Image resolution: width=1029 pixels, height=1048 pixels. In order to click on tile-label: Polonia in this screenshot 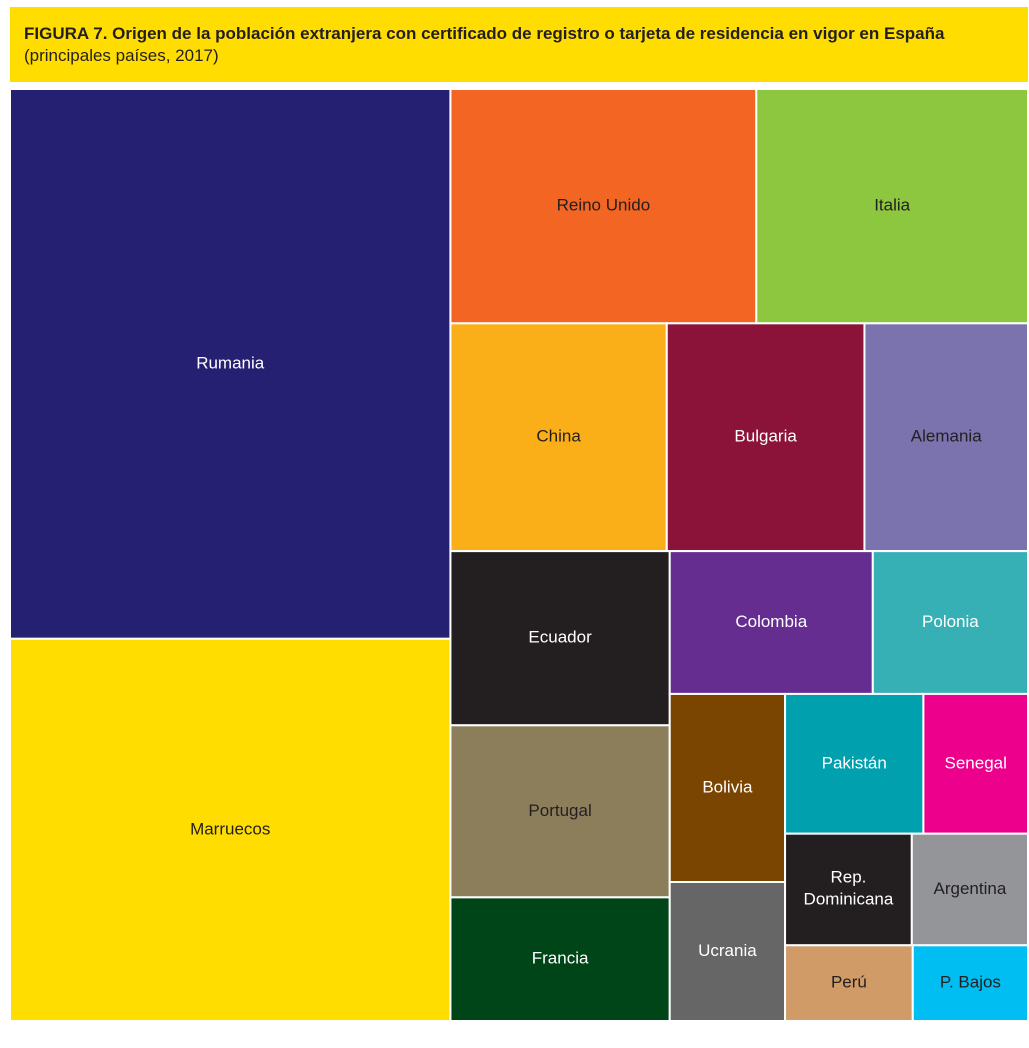, I will do `click(950, 621)`.